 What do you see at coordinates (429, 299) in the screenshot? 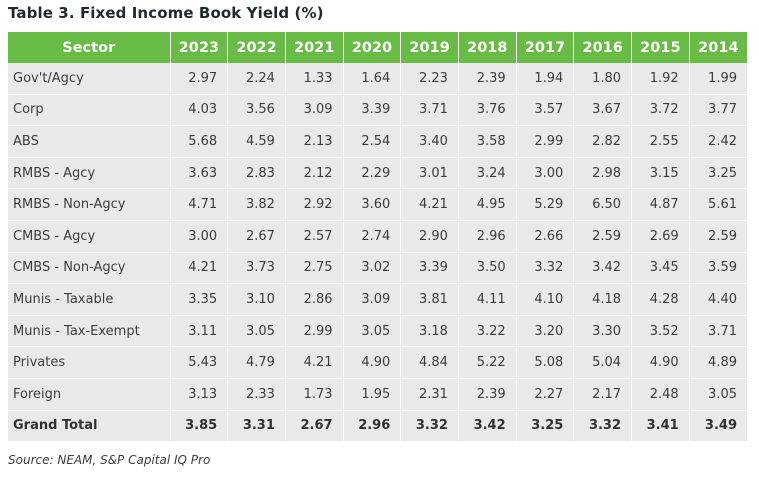
I see `yield-value-cell: 3.81` at bounding box center [429, 299].